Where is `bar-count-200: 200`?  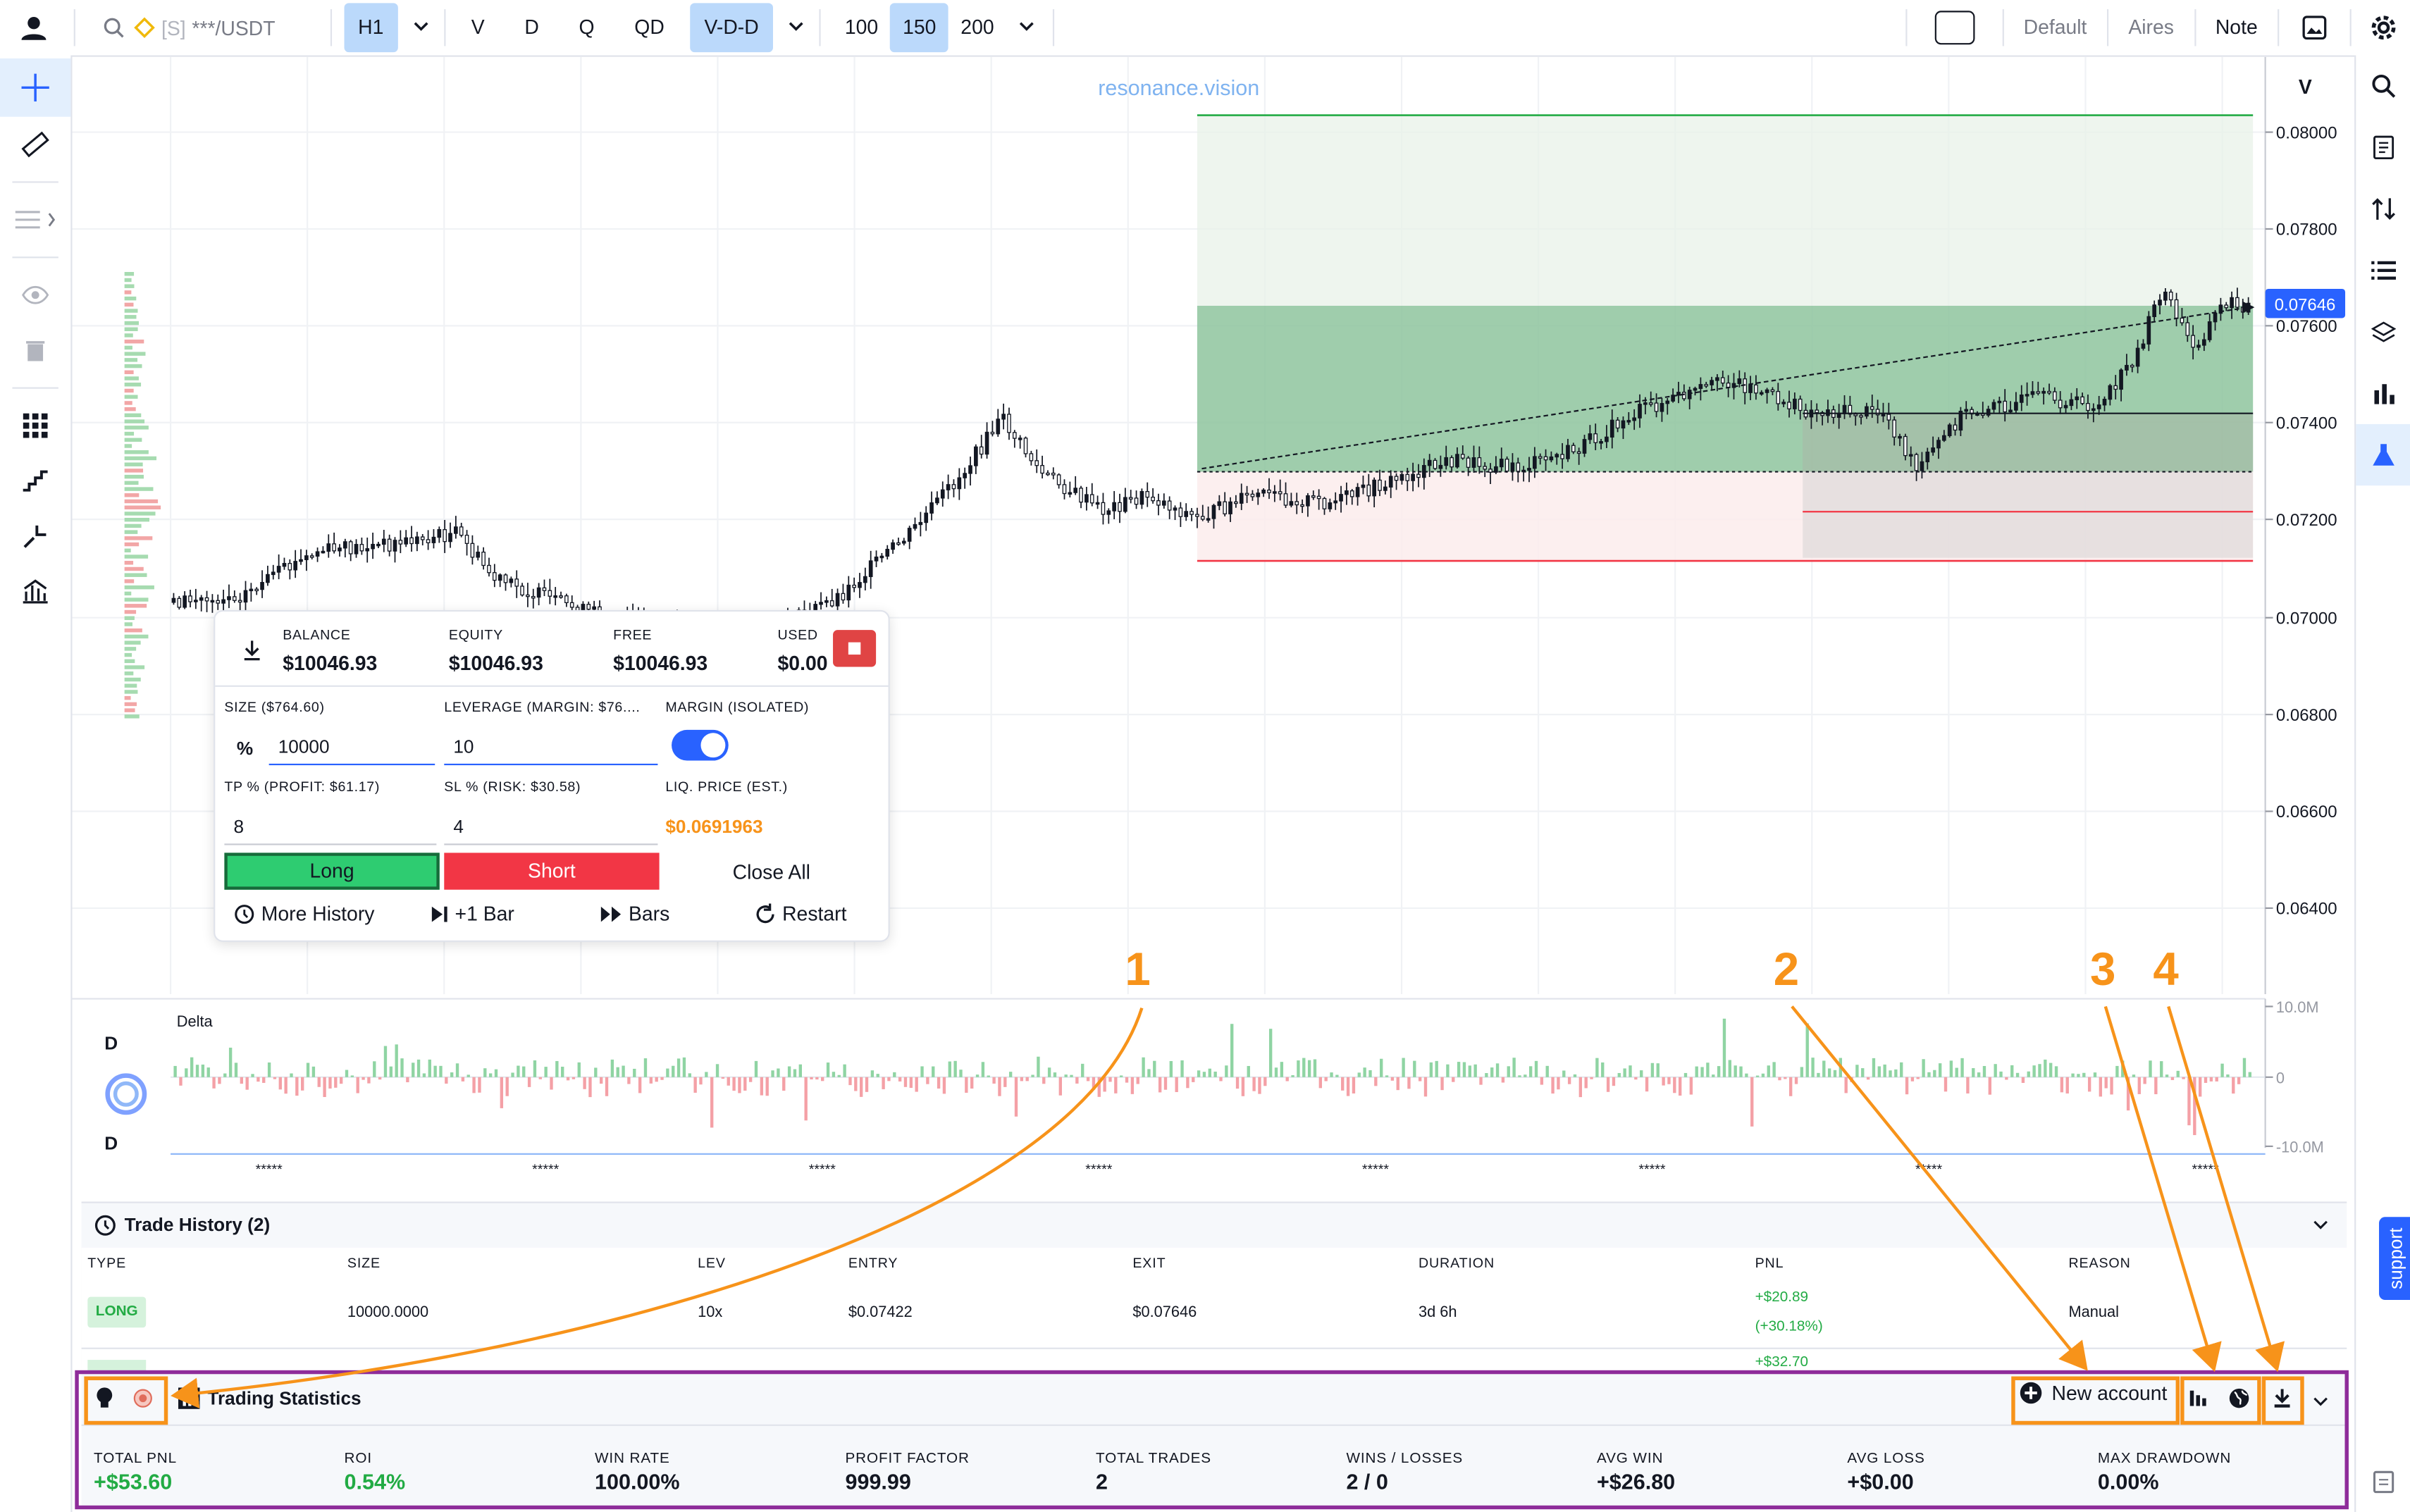 bar-count-200: 200 is located at coordinates (977, 27).